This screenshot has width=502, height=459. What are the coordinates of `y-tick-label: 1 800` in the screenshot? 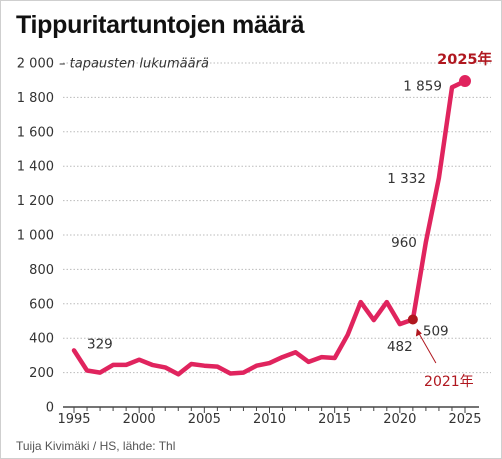 It's located at (35, 98).